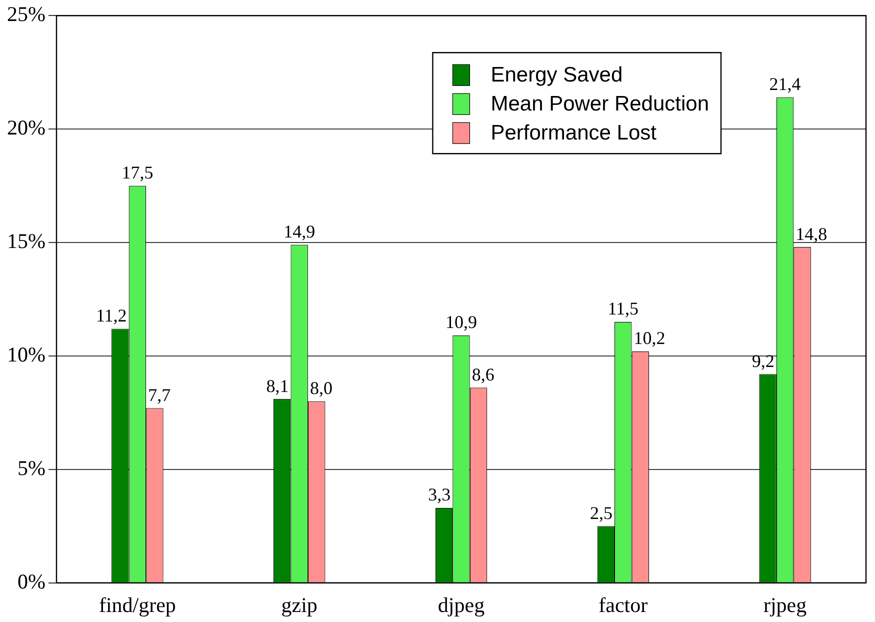 The image size is (875, 622). I want to click on data-label: 3,3, so click(439, 494).